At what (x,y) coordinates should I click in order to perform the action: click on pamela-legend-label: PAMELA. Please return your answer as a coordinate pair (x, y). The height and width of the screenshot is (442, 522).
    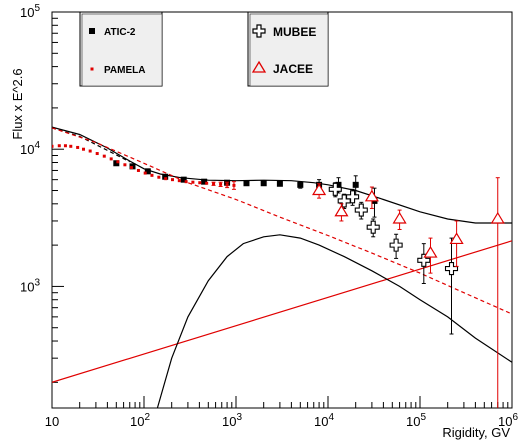
    Looking at the image, I should click on (124, 70).